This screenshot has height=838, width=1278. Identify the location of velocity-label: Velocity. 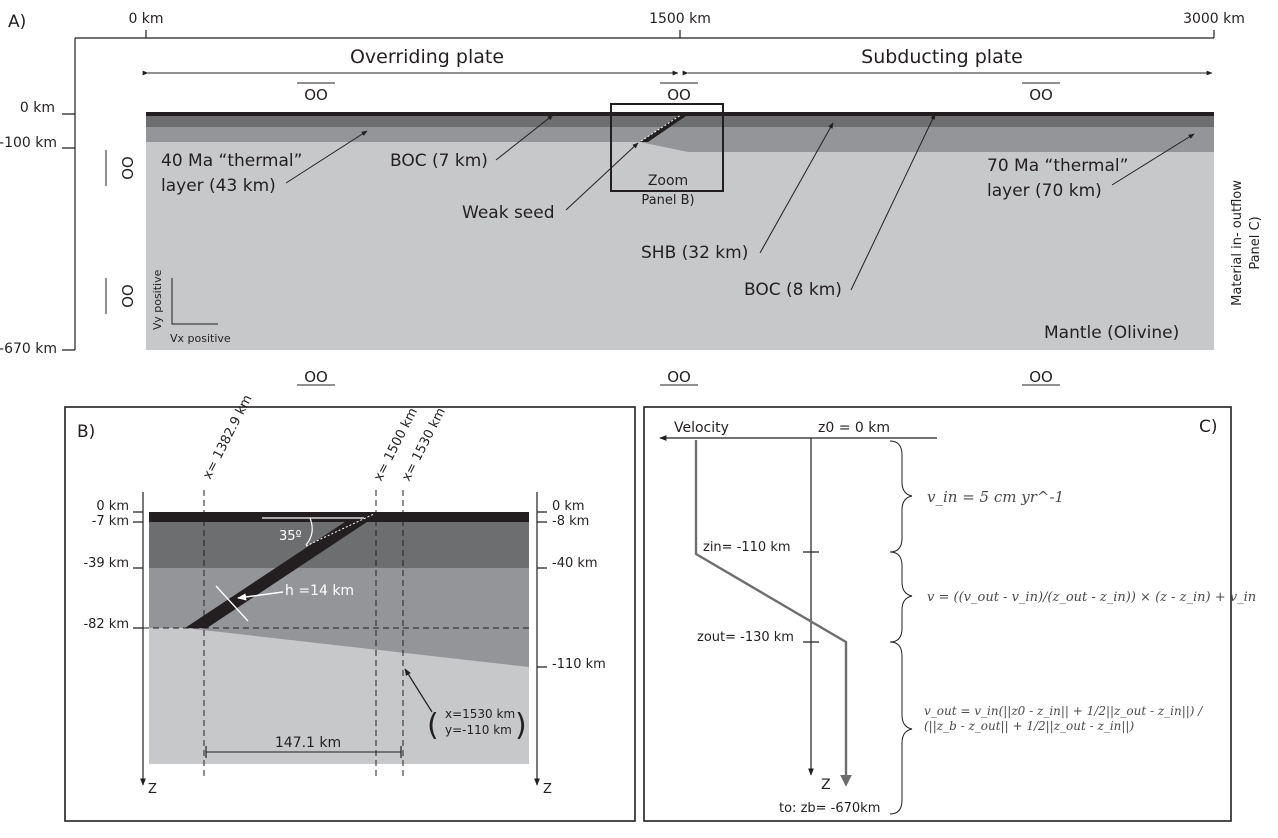
(701, 428).